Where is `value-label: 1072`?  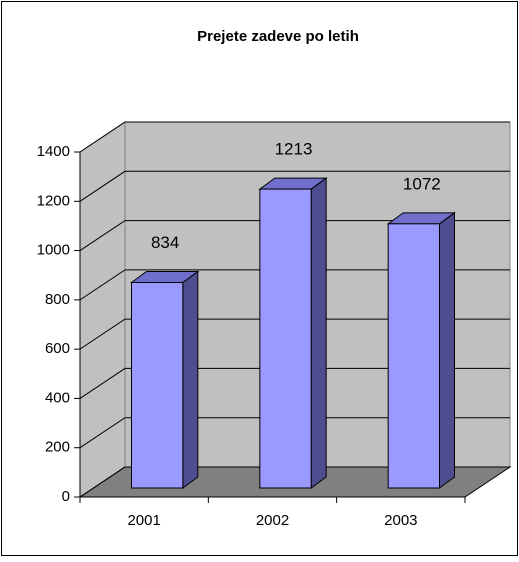
value-label: 1072 is located at coordinates (422, 183).